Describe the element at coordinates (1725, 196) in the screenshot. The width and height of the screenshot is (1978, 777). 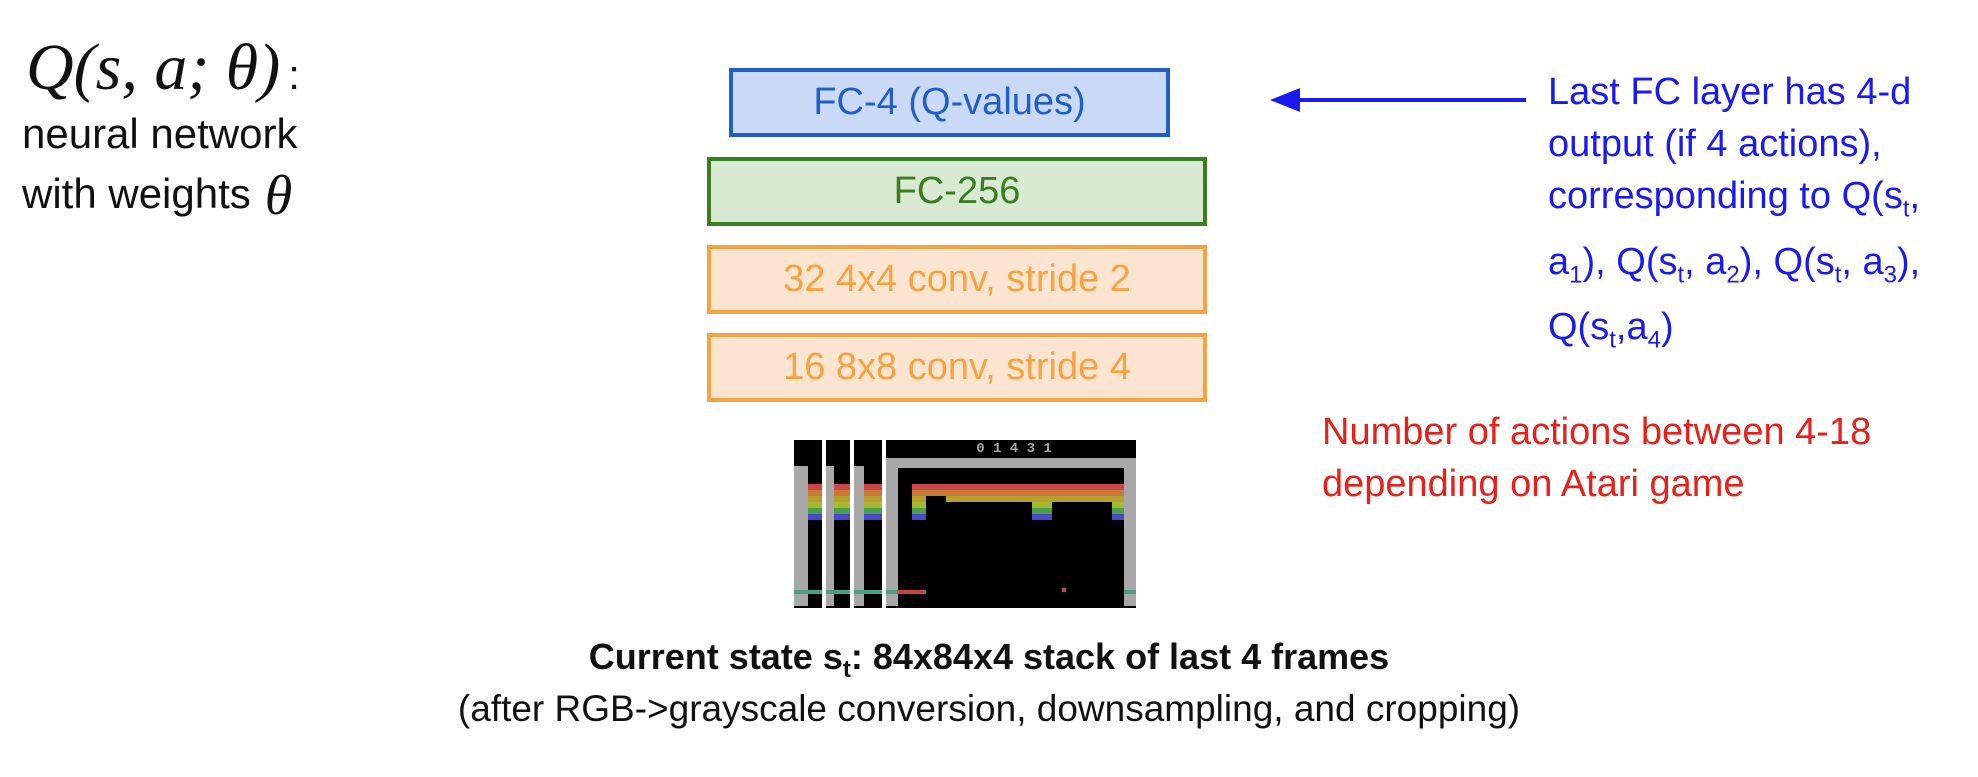
I see `annotation-text: corresponding to Q(s` at that location.